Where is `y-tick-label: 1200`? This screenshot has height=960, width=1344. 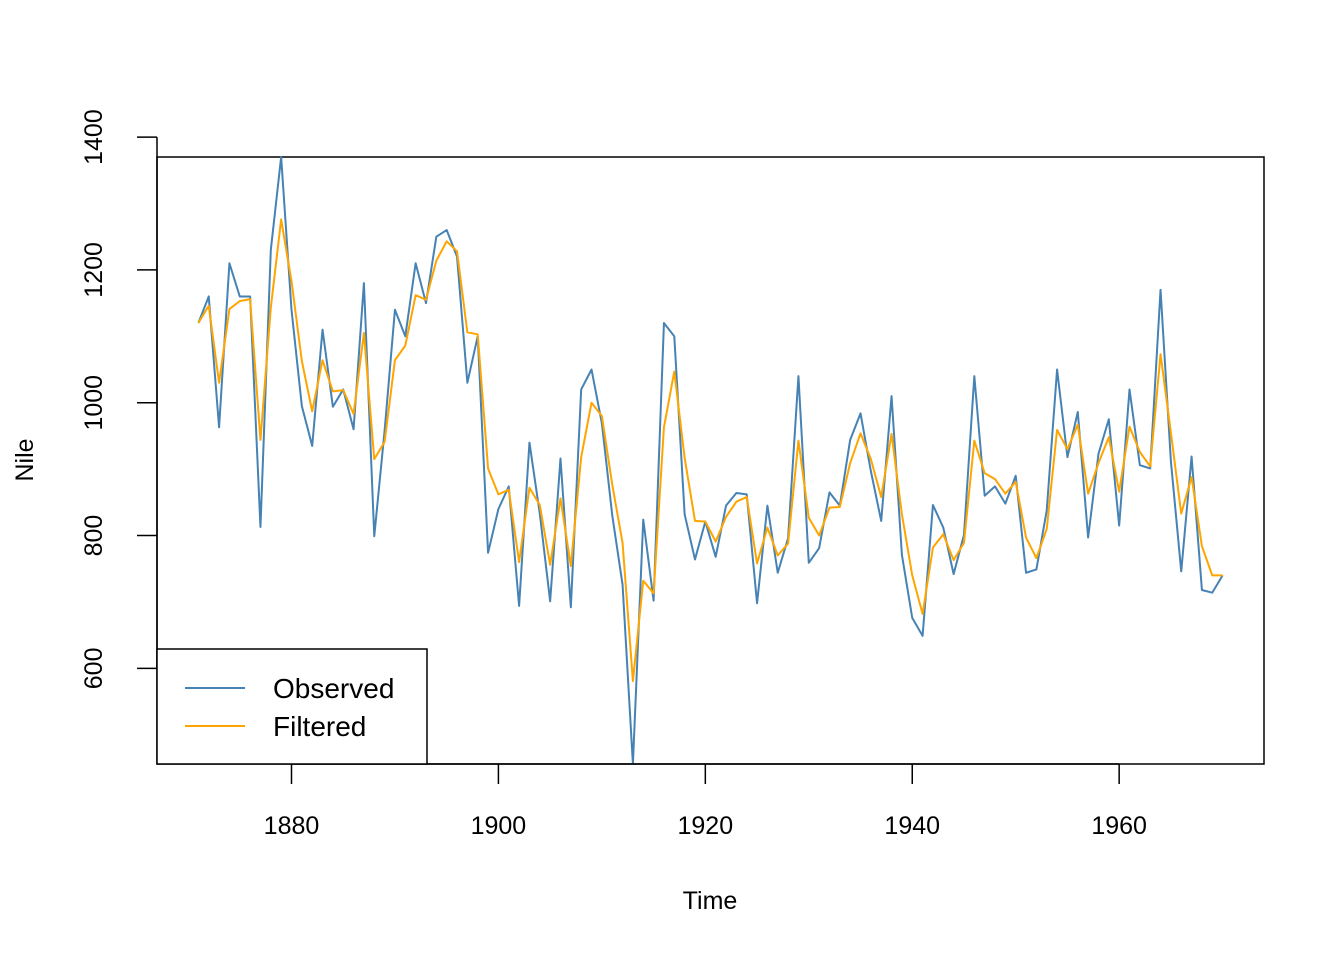 y-tick-label: 1200 is located at coordinates (94, 270).